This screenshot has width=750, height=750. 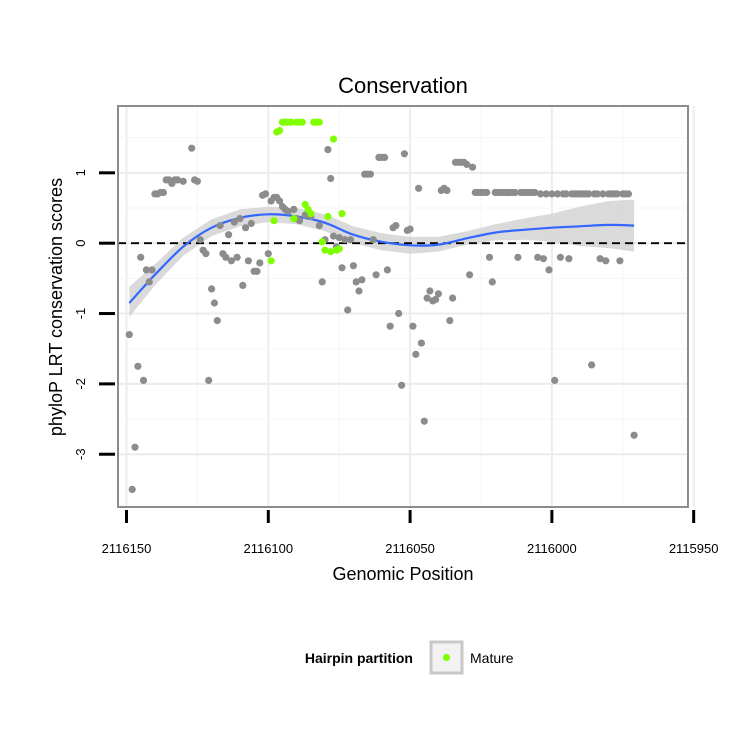 What do you see at coordinates (694, 548) in the screenshot?
I see `x-tick-label: 2115950` at bounding box center [694, 548].